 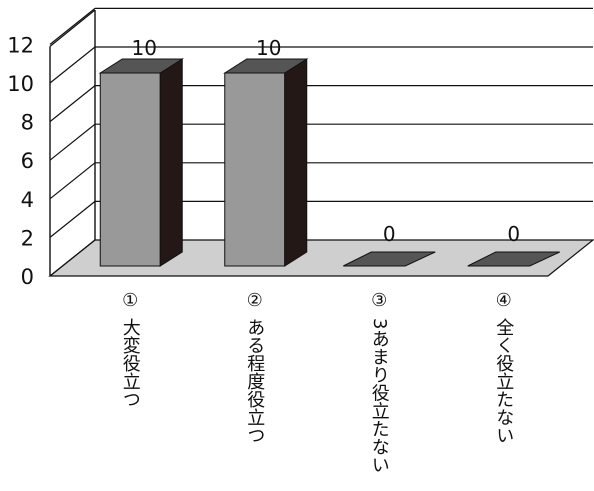 I want to click on y-tick-label: 12, so click(x=20, y=45).